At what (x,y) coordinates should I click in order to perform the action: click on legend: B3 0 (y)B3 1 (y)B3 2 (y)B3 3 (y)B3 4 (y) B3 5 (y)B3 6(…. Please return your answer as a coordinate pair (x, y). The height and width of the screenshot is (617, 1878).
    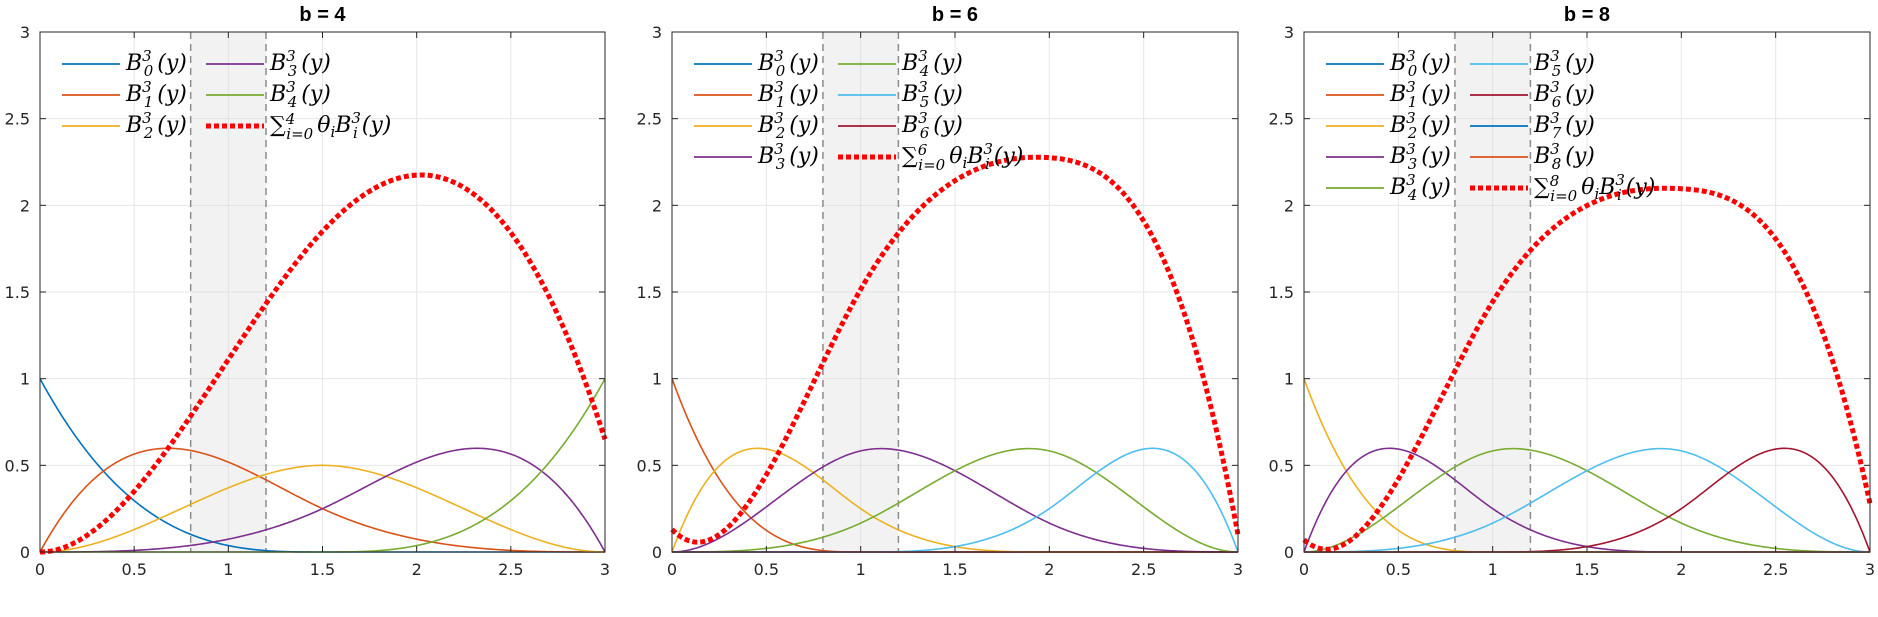
    Looking at the image, I should click on (1490, 126).